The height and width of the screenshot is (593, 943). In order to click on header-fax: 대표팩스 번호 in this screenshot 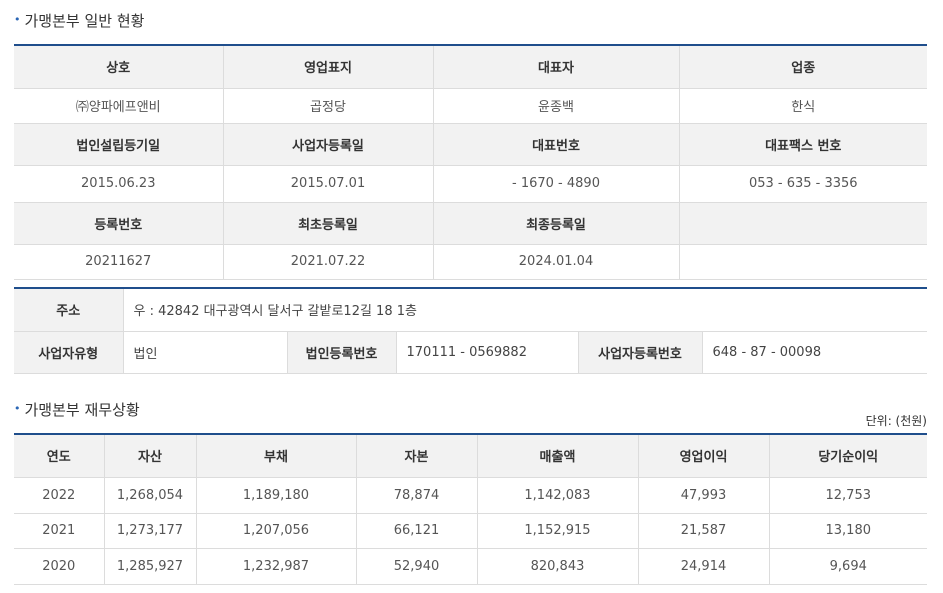, I will do `click(802, 144)`.